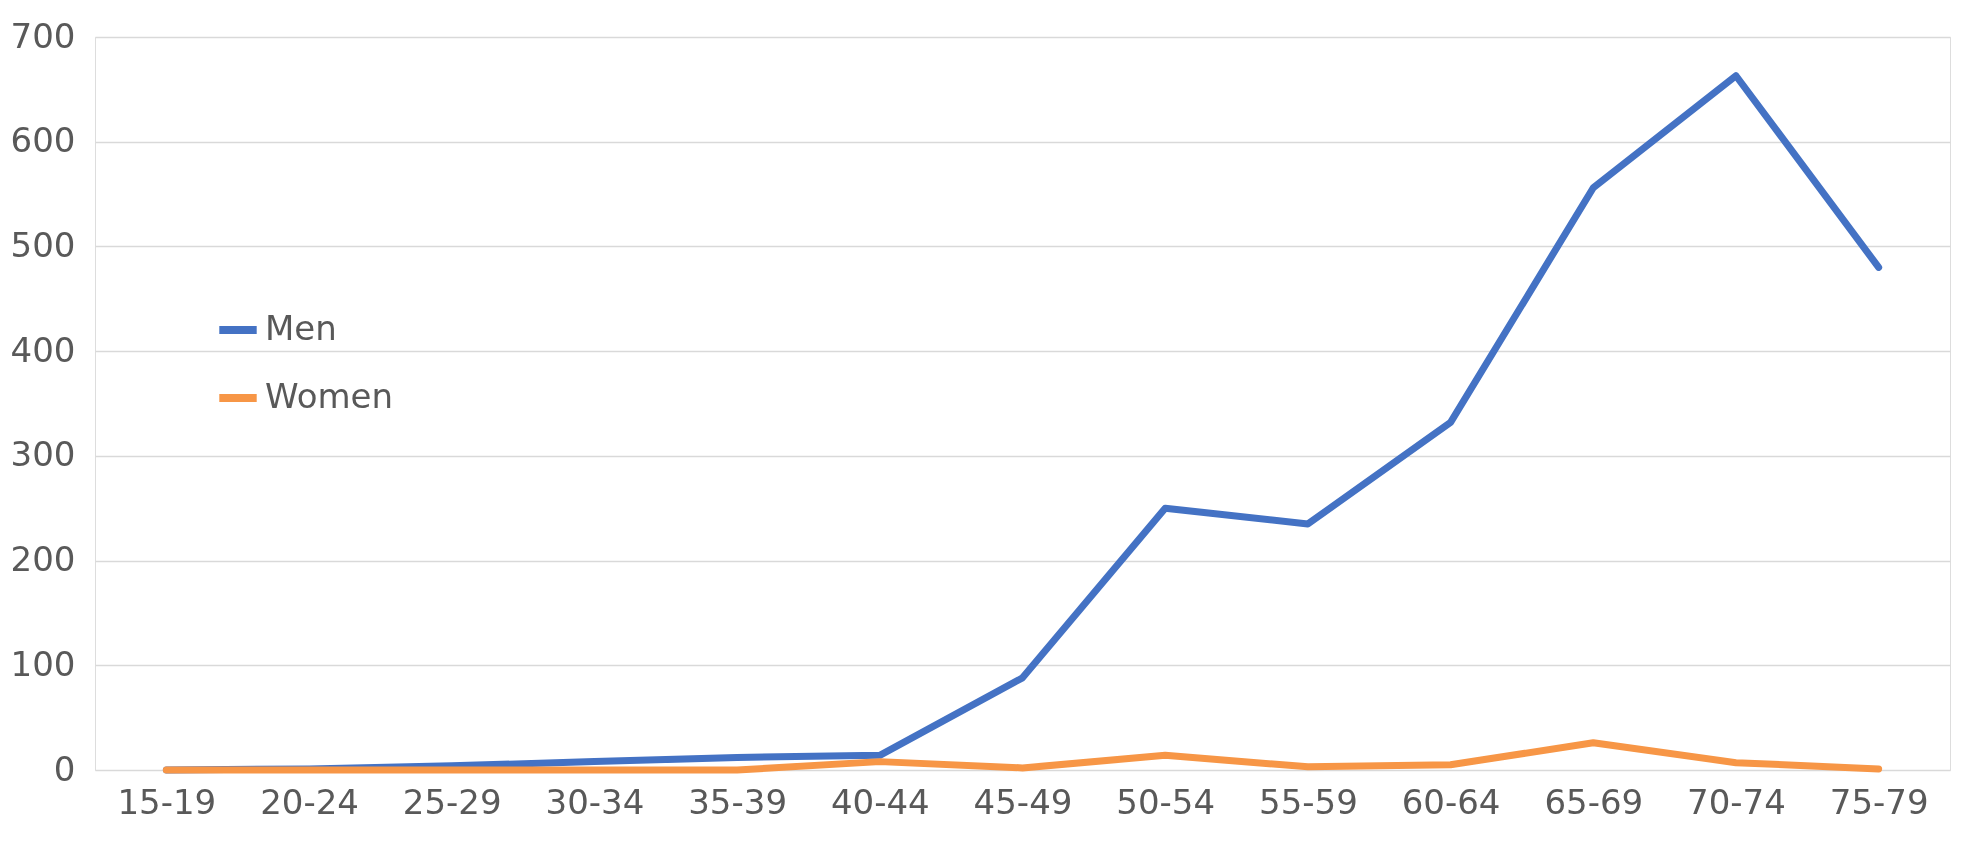 The width and height of the screenshot is (1988, 853). I want to click on x-tick-label: 75-79, so click(1879, 801).